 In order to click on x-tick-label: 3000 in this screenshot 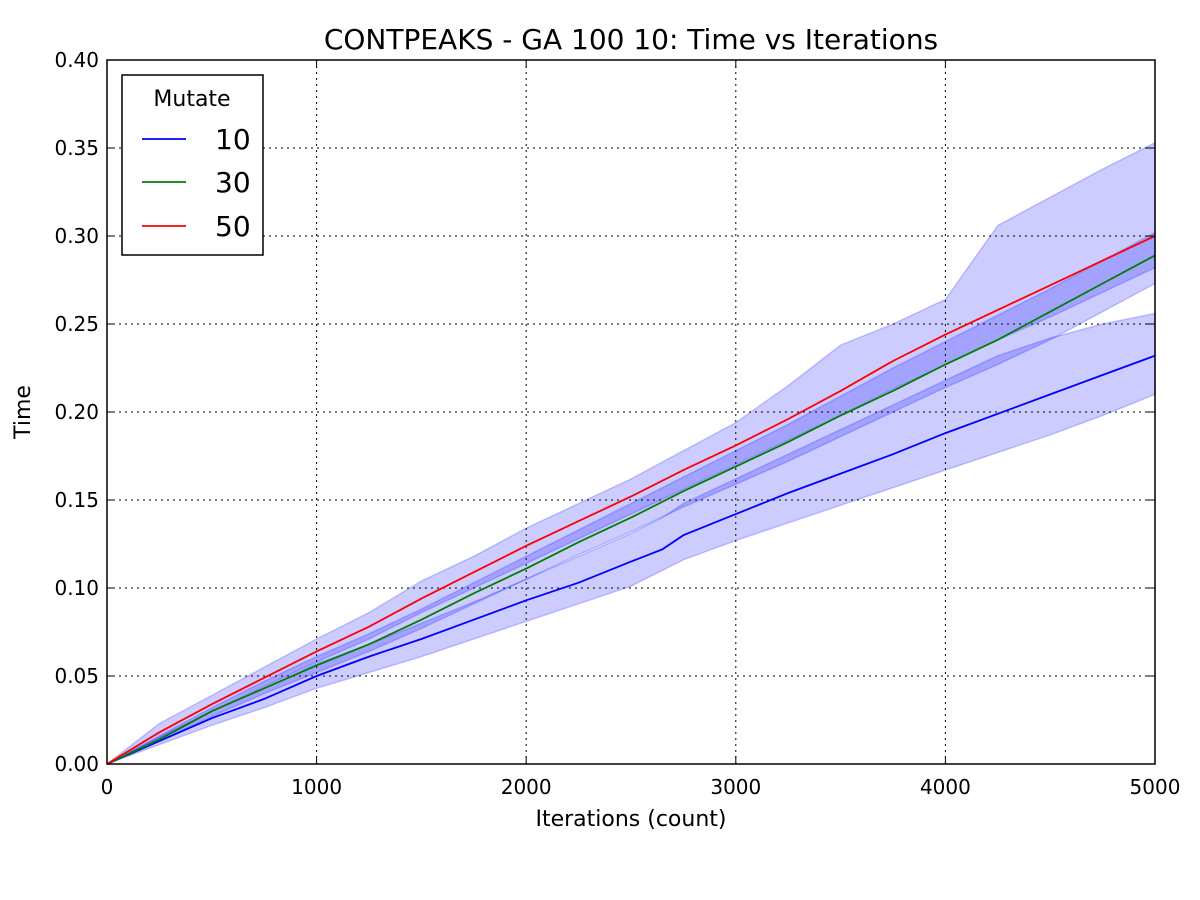, I will do `click(735, 787)`.